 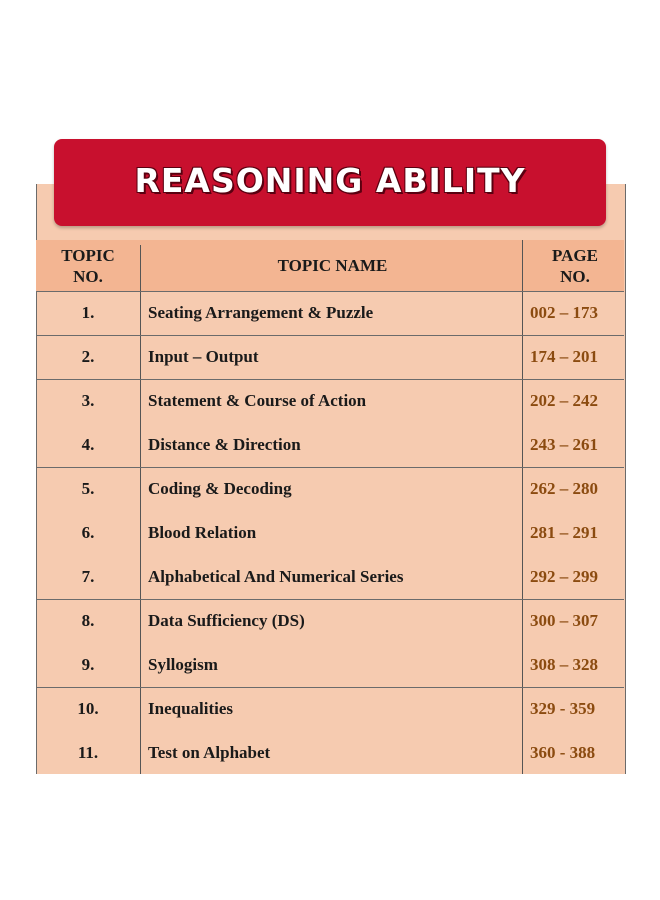 I want to click on topic-number: 8., so click(x=88, y=620).